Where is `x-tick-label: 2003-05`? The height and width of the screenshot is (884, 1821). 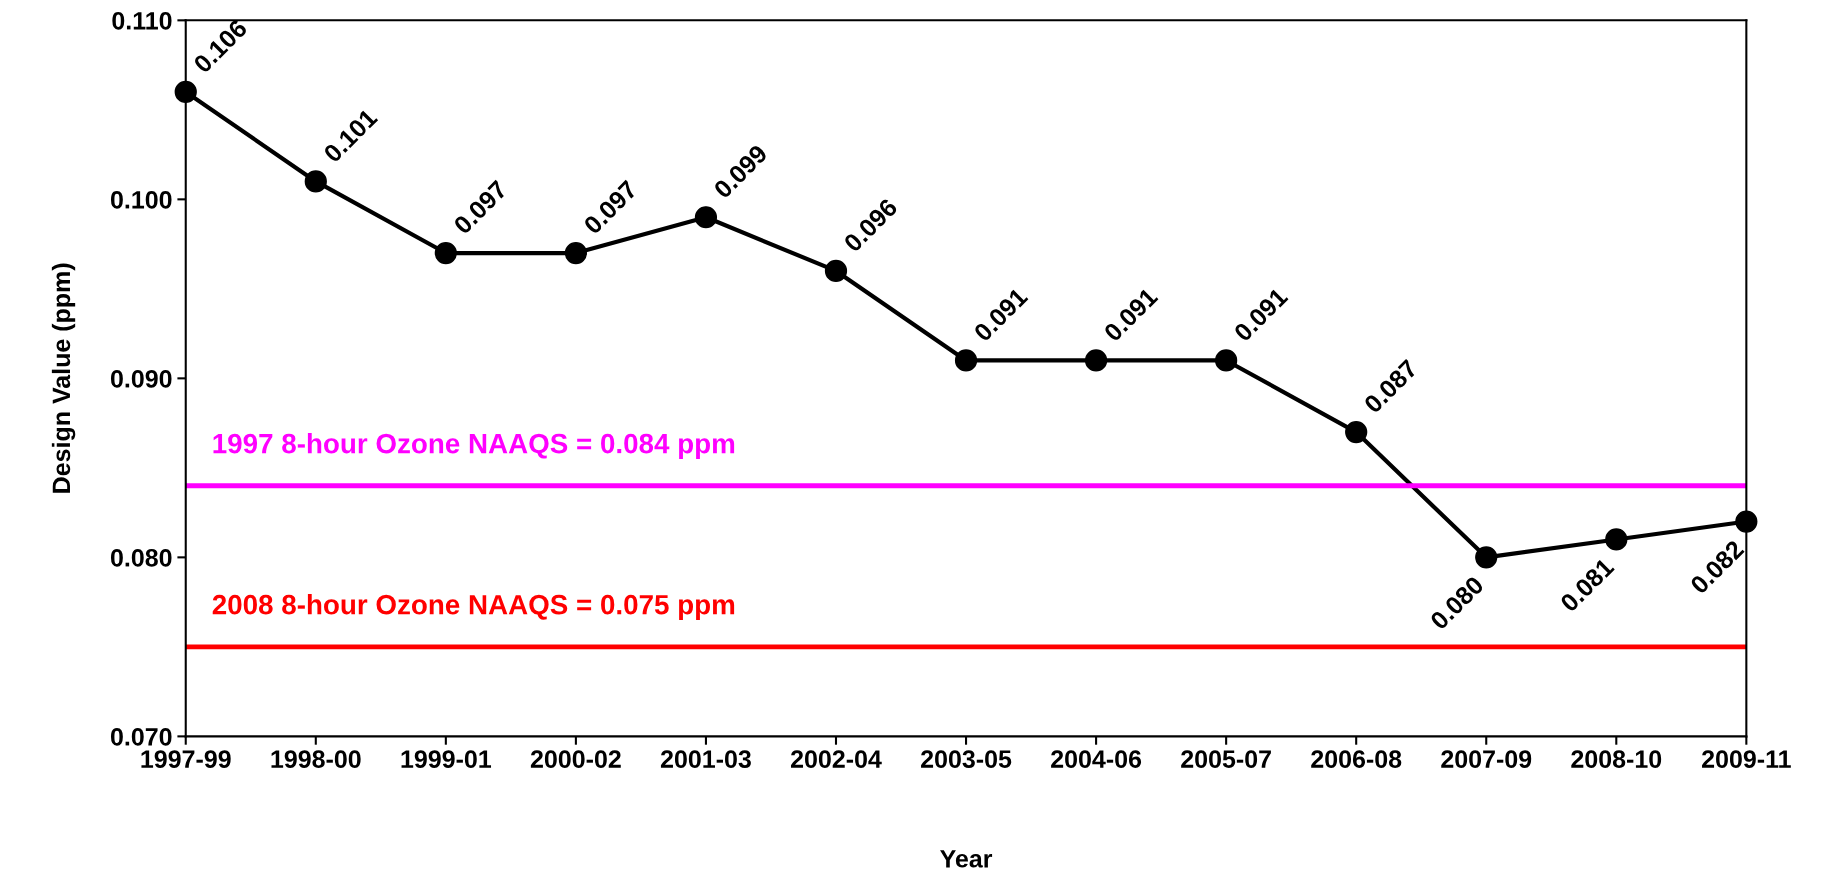 x-tick-label: 2003-05 is located at coordinates (966, 759).